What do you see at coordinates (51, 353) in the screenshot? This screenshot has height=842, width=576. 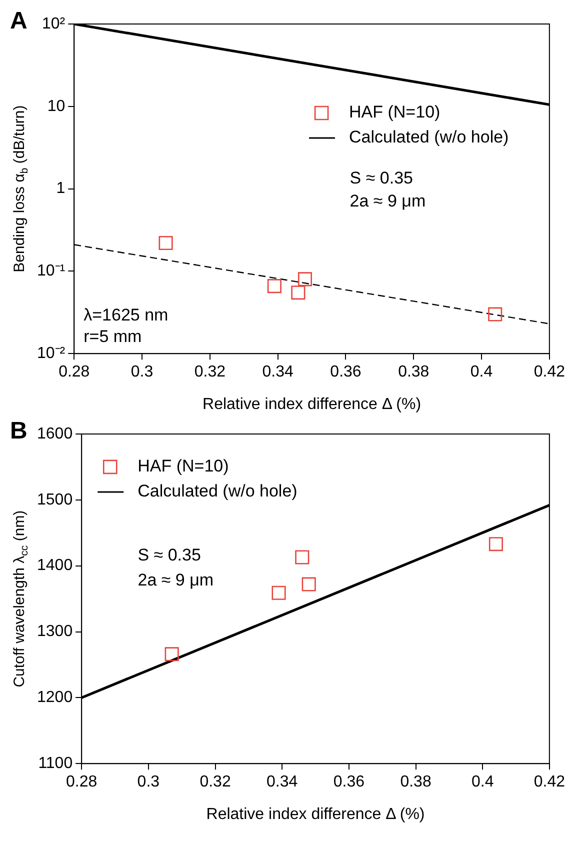 I see `y-tick-label: 10⁻²` at bounding box center [51, 353].